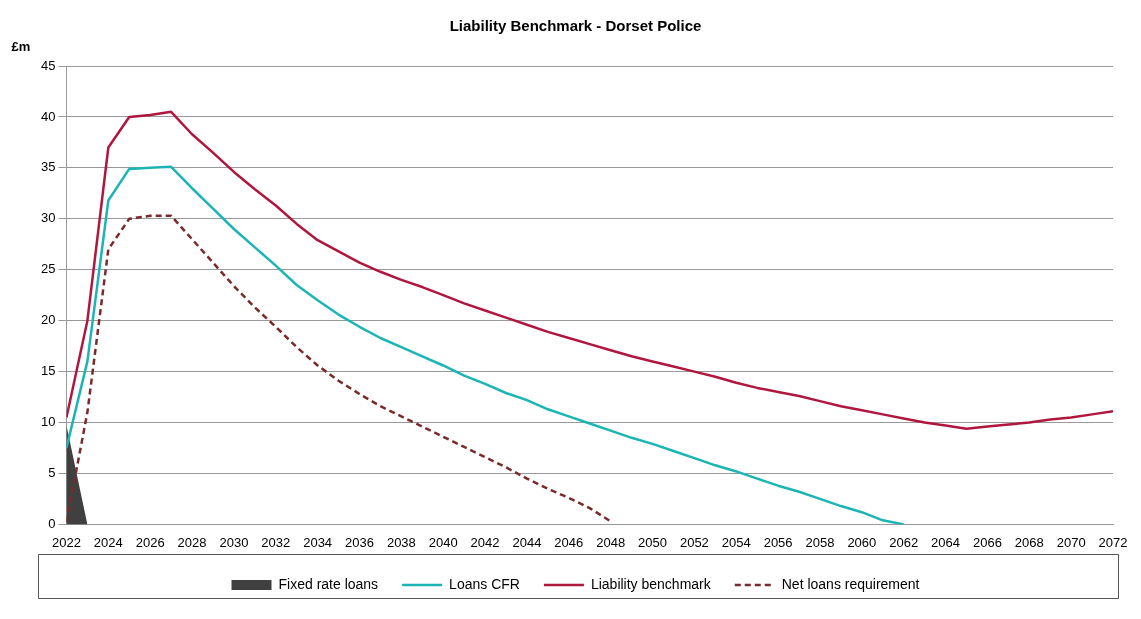 This screenshot has height=619, width=1141. I want to click on legend-label: Fixed rate loans, so click(328, 583).